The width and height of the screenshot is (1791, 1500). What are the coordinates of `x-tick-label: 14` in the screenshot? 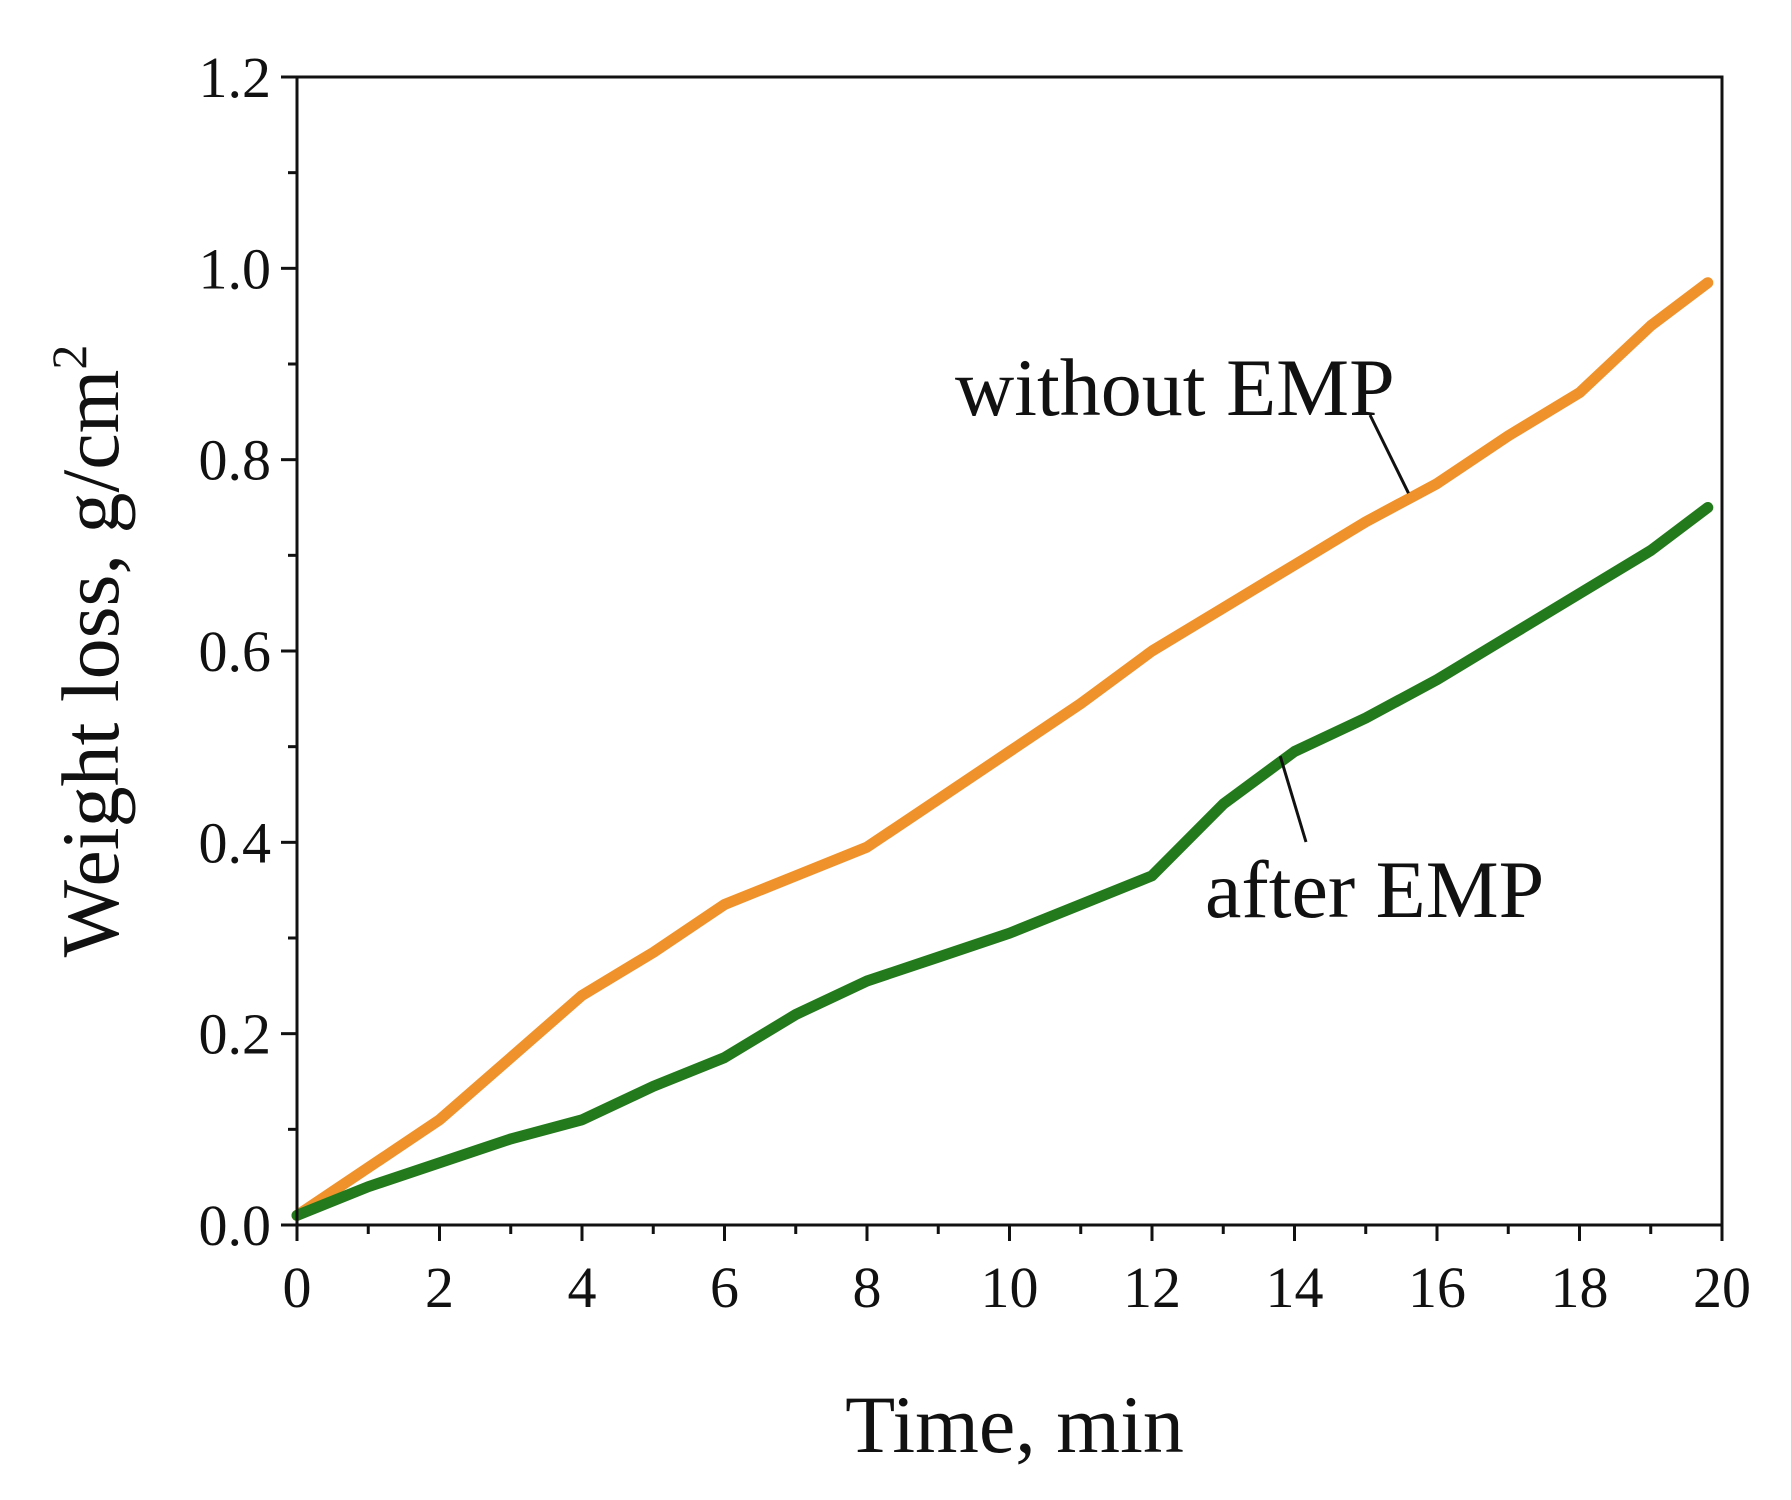 It's located at (1295, 1287).